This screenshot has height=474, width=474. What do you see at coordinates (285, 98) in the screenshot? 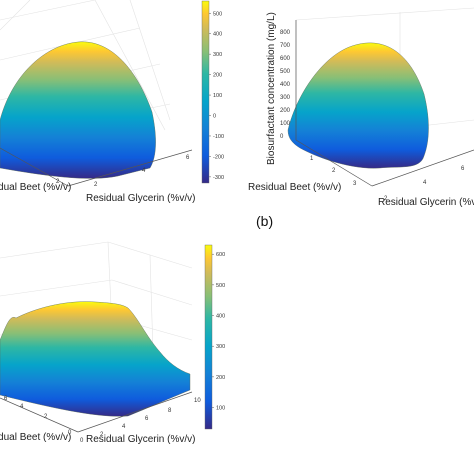
I see `panel-b-ztick: 300` at bounding box center [285, 98].